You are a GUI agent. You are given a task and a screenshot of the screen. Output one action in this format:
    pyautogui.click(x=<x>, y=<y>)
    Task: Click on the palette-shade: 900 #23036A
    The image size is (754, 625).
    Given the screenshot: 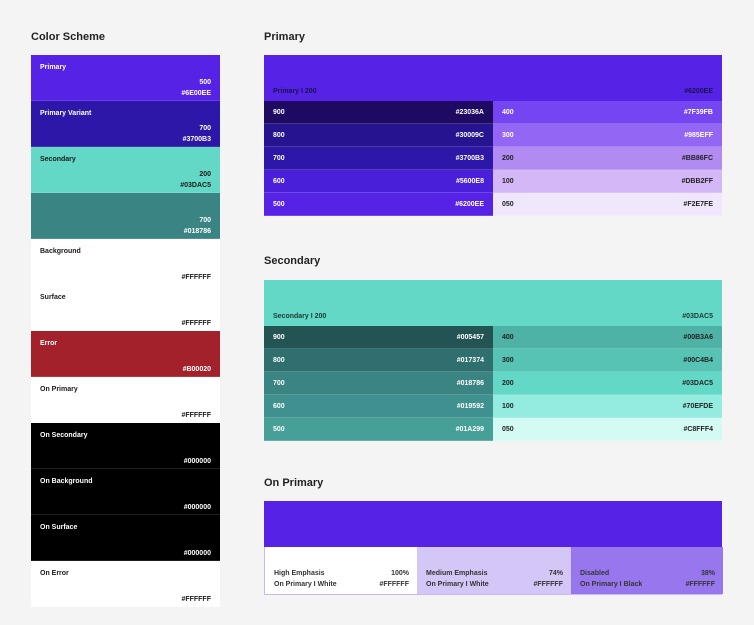 What is the action you would take?
    pyautogui.click(x=378, y=112)
    